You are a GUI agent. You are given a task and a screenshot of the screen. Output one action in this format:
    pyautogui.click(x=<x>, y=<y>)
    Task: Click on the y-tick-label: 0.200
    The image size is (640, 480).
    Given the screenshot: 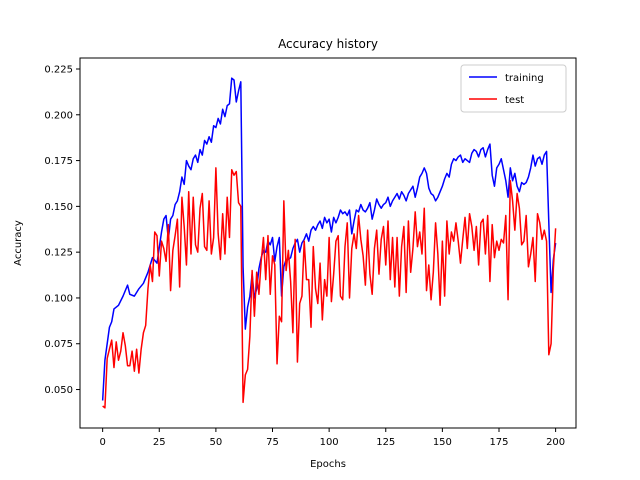 What is the action you would take?
    pyautogui.click(x=58, y=115)
    